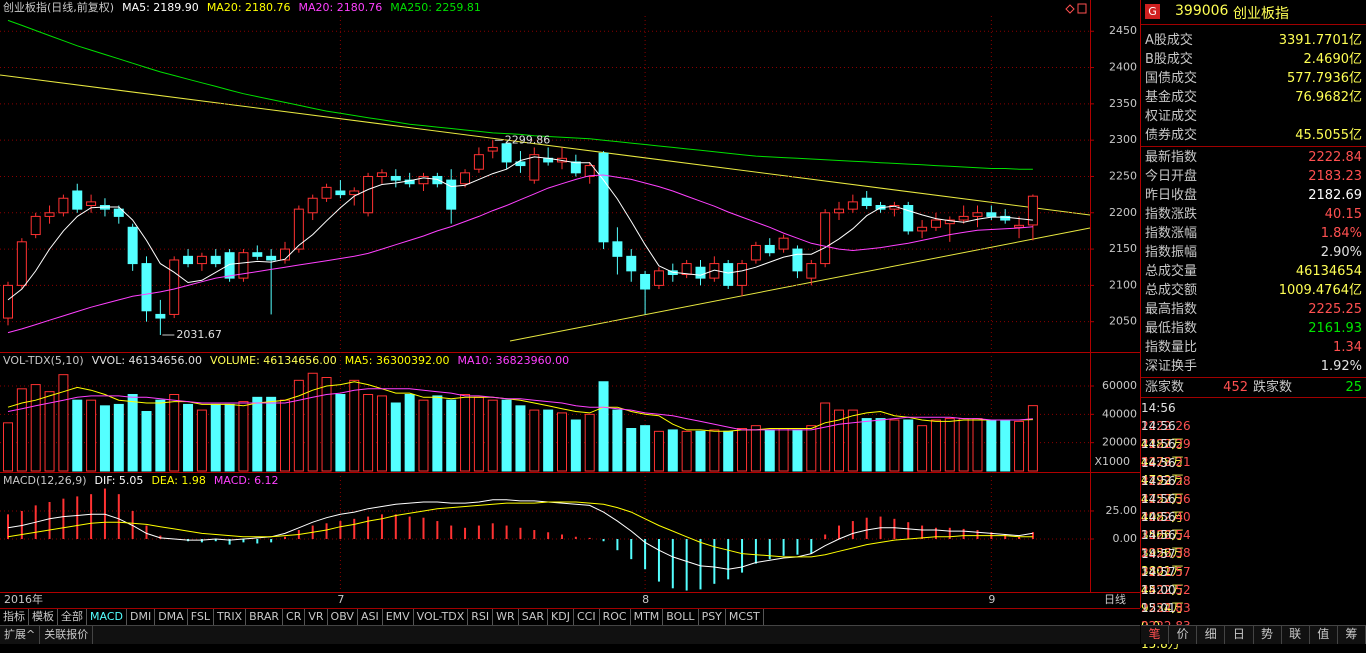 The height and width of the screenshot is (653, 1366). Describe the element at coordinates (1125, 538) in the screenshot. I see `y-tick-label: 0.00` at that location.